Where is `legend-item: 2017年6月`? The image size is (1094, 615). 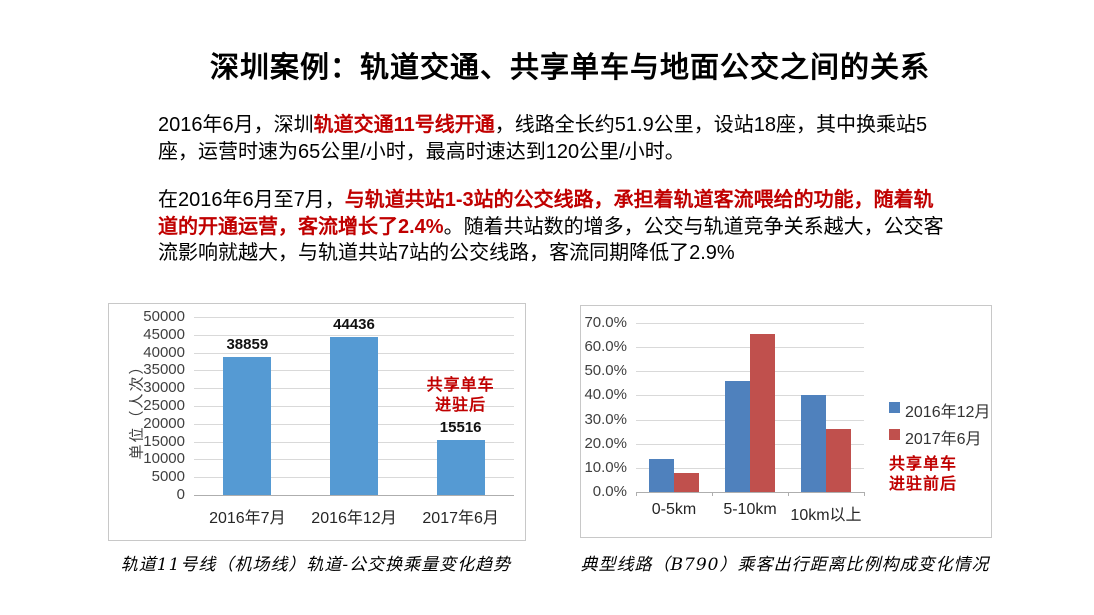
legend-item: 2017年6月 is located at coordinates (936, 436).